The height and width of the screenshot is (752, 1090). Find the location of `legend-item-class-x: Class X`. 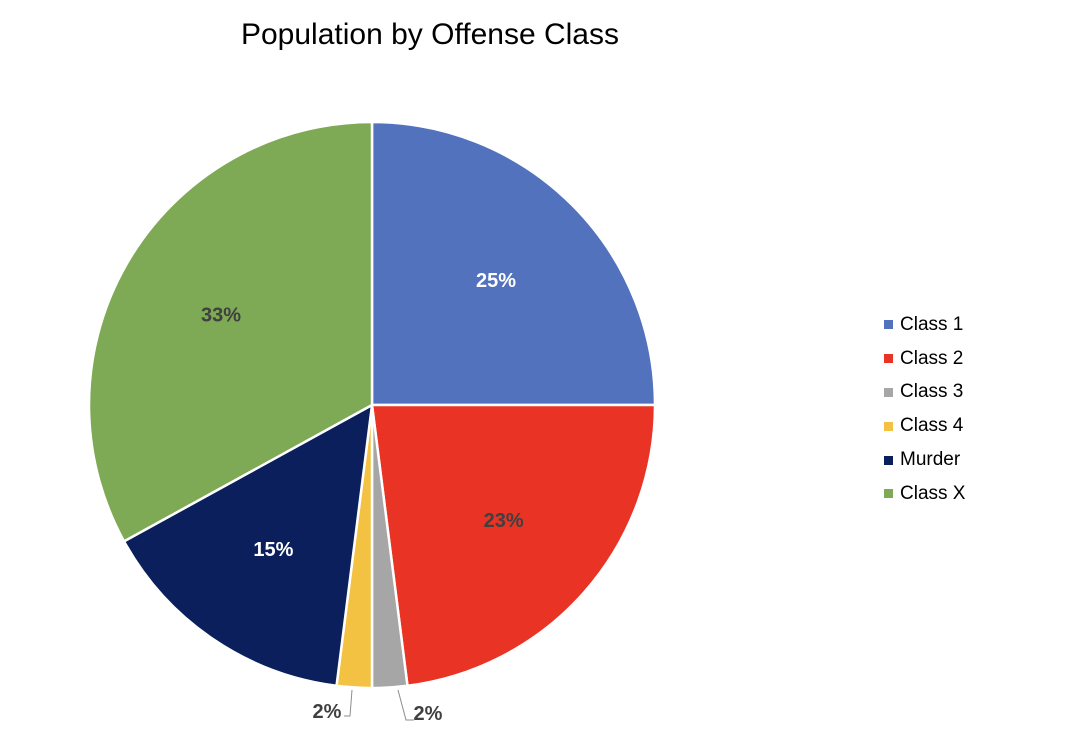

legend-item-class-x: Class X is located at coordinates (924, 494).